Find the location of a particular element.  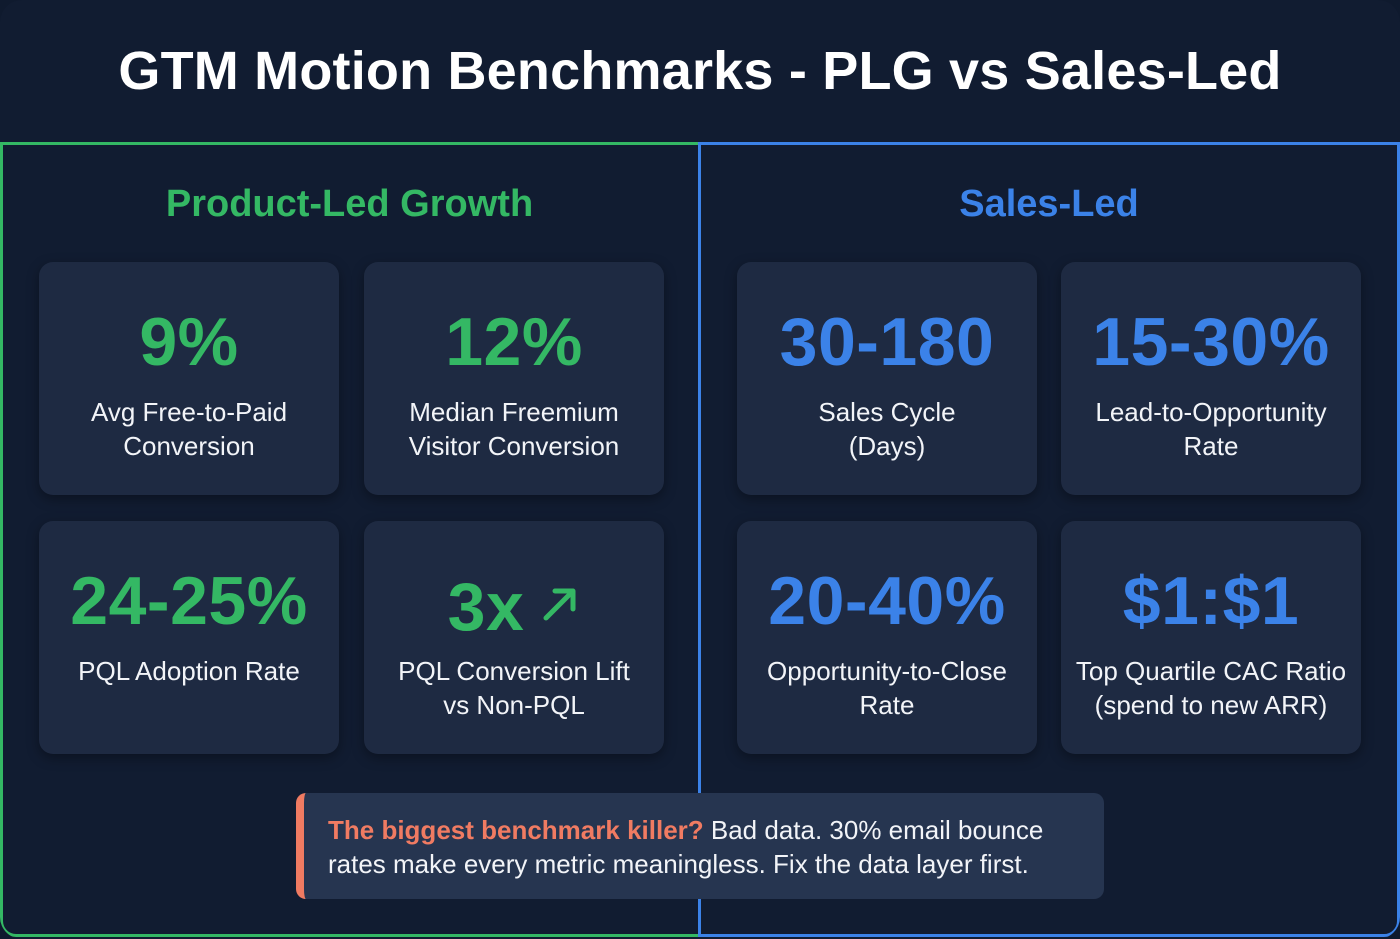

metric-value: 30-180 is located at coordinates (887, 342).